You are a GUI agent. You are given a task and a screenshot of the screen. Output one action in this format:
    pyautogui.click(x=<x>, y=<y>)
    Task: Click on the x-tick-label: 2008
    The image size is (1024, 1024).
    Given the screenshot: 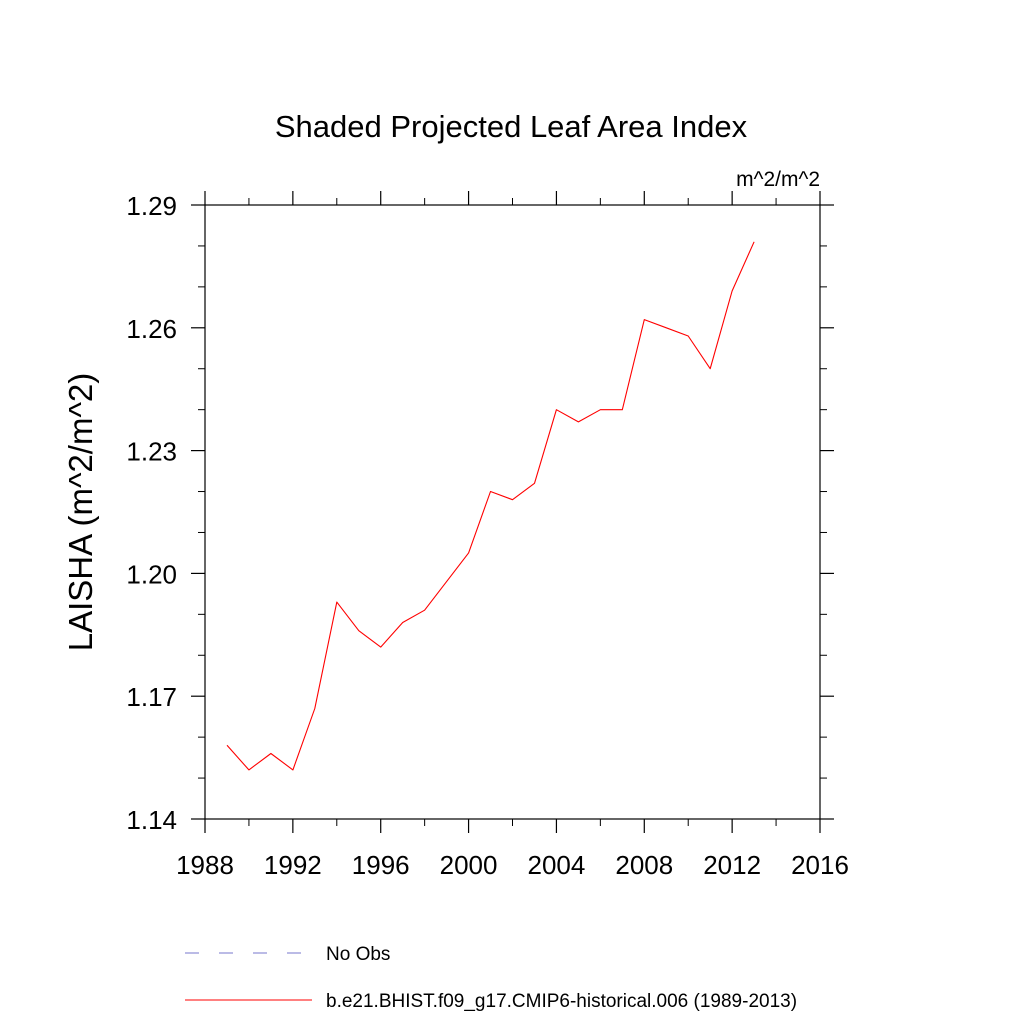 What is the action you would take?
    pyautogui.click(x=644, y=865)
    